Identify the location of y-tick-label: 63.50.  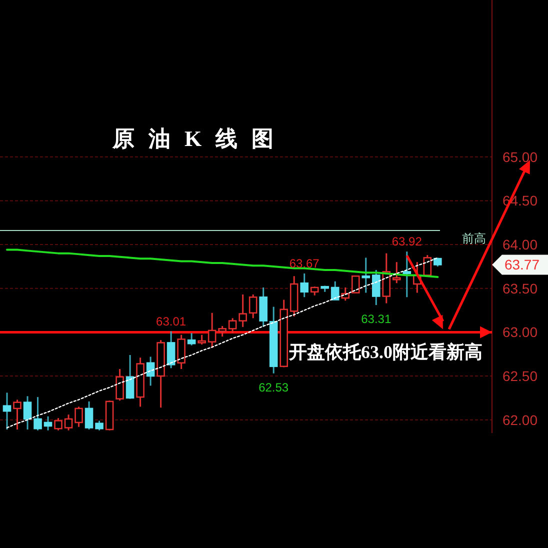
(520, 288).